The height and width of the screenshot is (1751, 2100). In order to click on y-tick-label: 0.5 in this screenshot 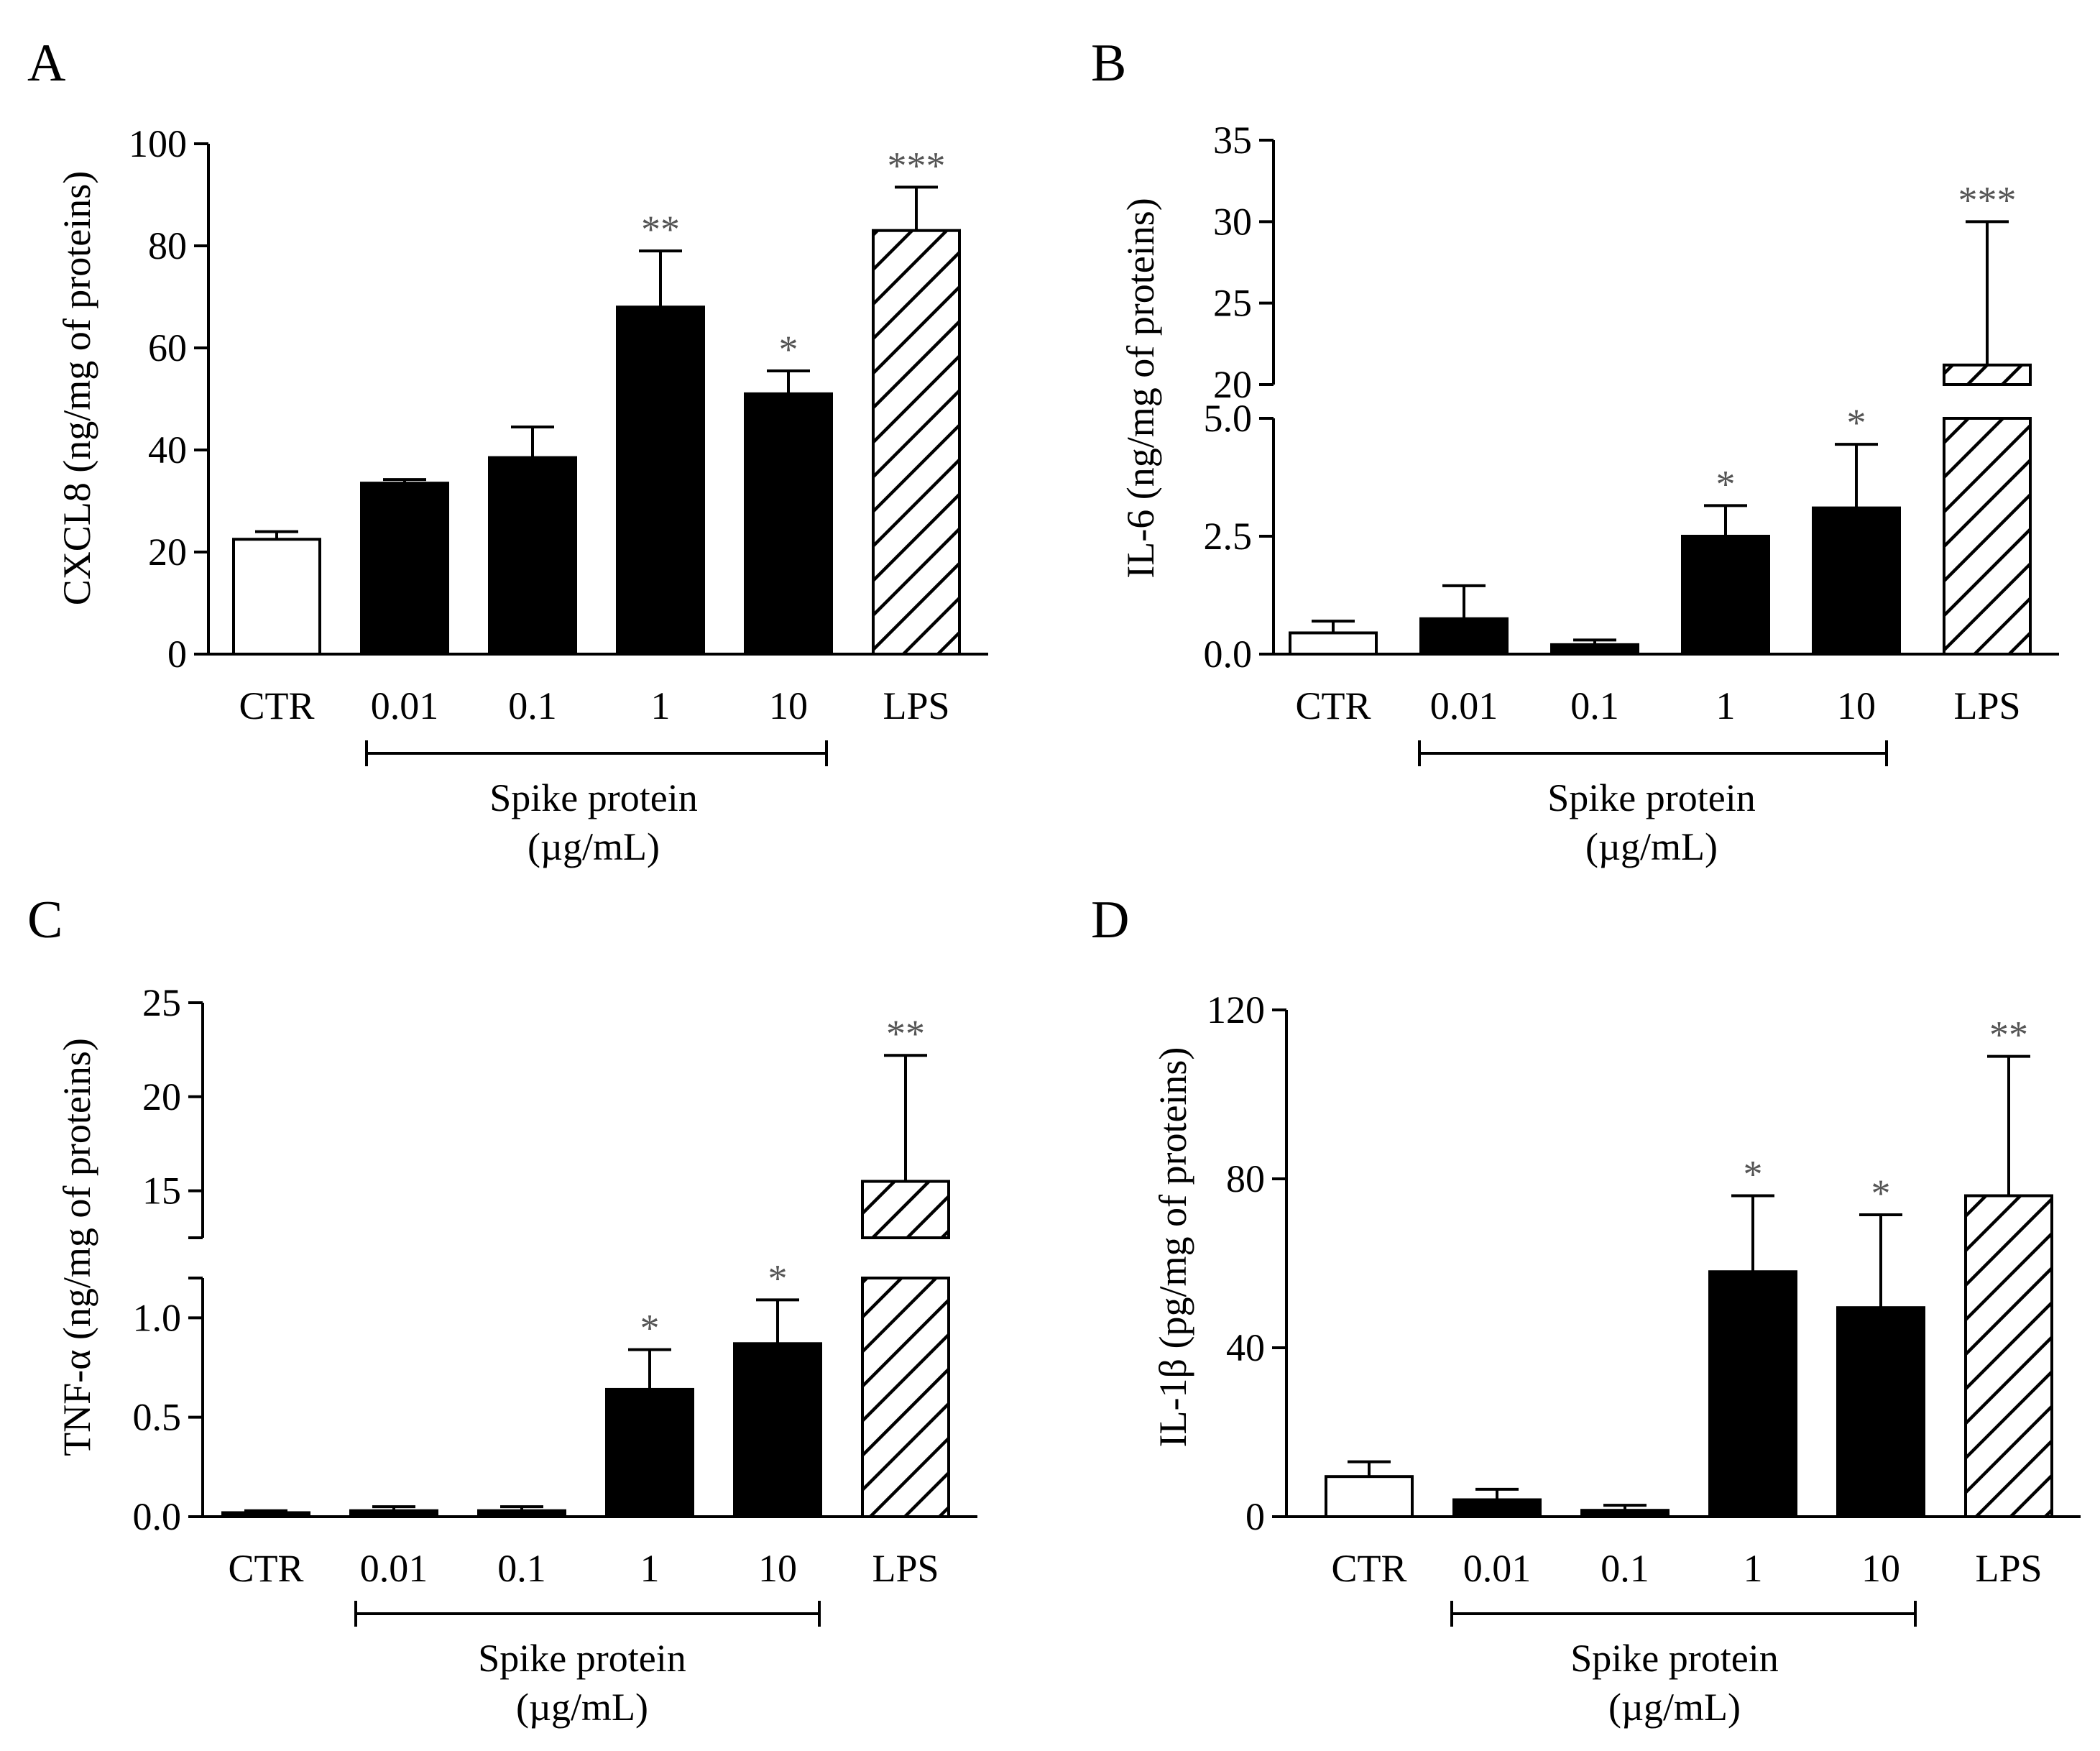, I will do `click(157, 1417)`.